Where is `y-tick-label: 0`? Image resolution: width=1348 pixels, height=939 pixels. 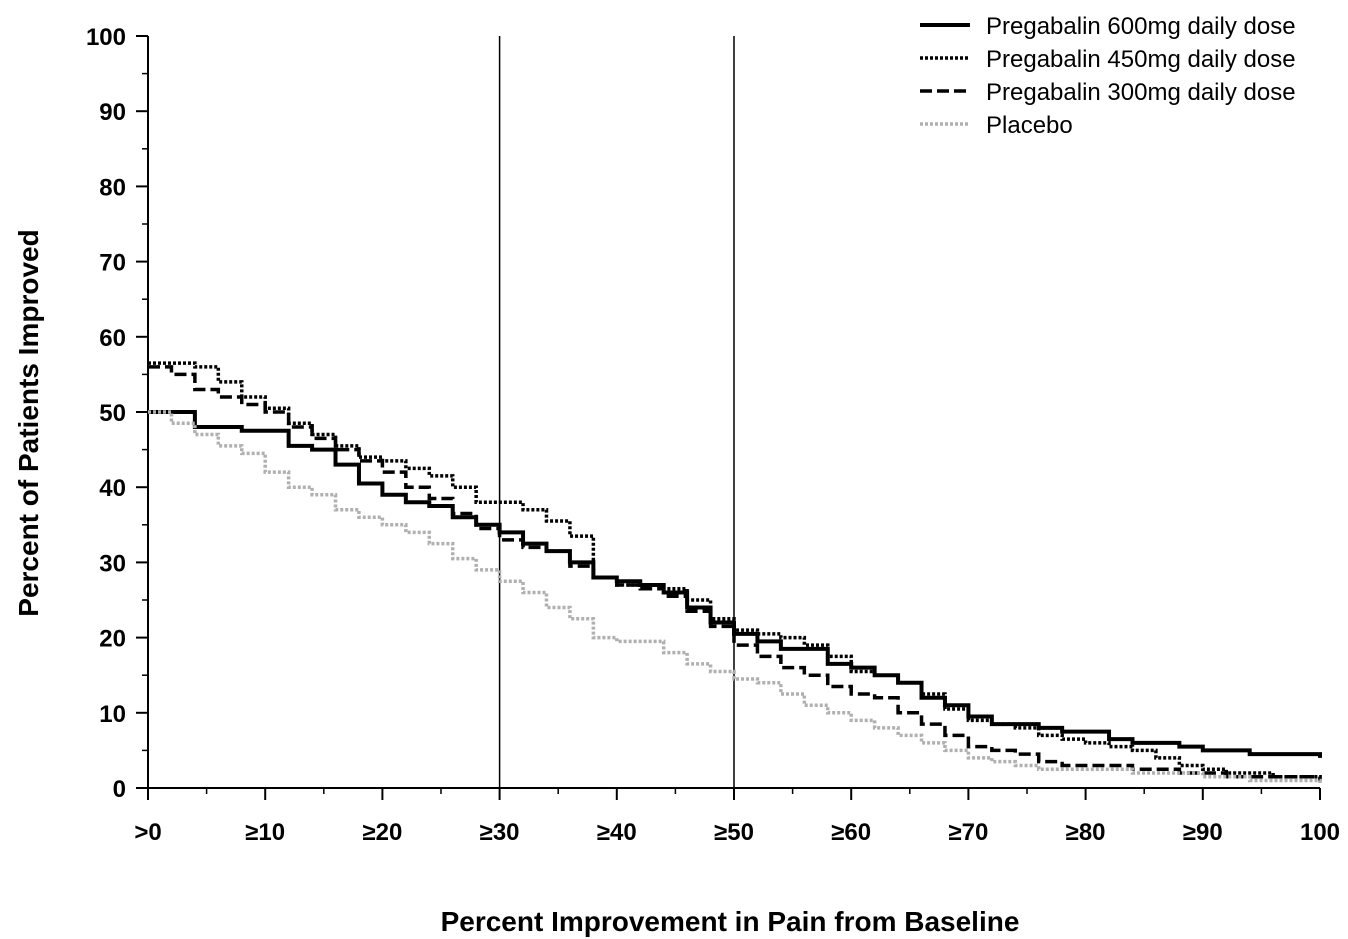 y-tick-label: 0 is located at coordinates (119, 789).